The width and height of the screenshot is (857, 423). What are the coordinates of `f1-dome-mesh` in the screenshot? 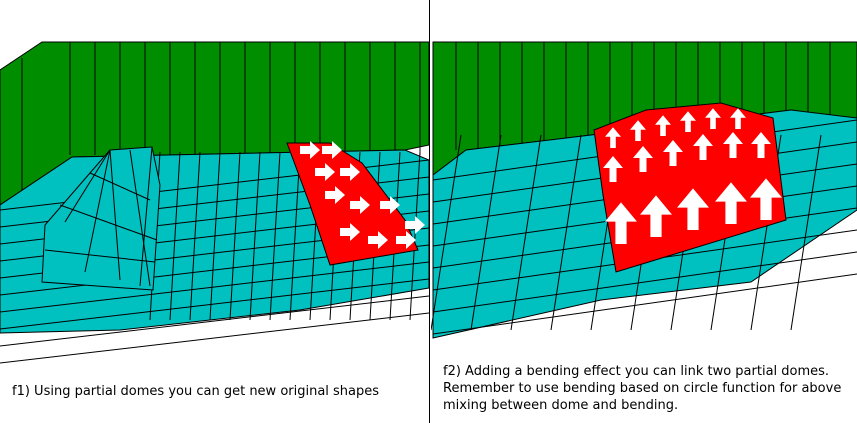 It's located at (101, 216).